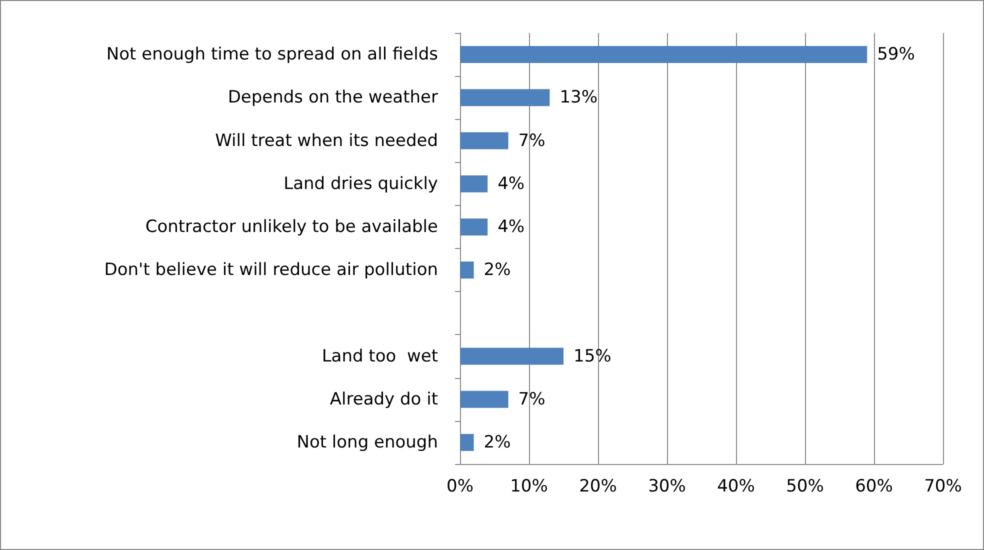  What do you see at coordinates (805, 486) in the screenshot?
I see `x-tick-label: 50%` at bounding box center [805, 486].